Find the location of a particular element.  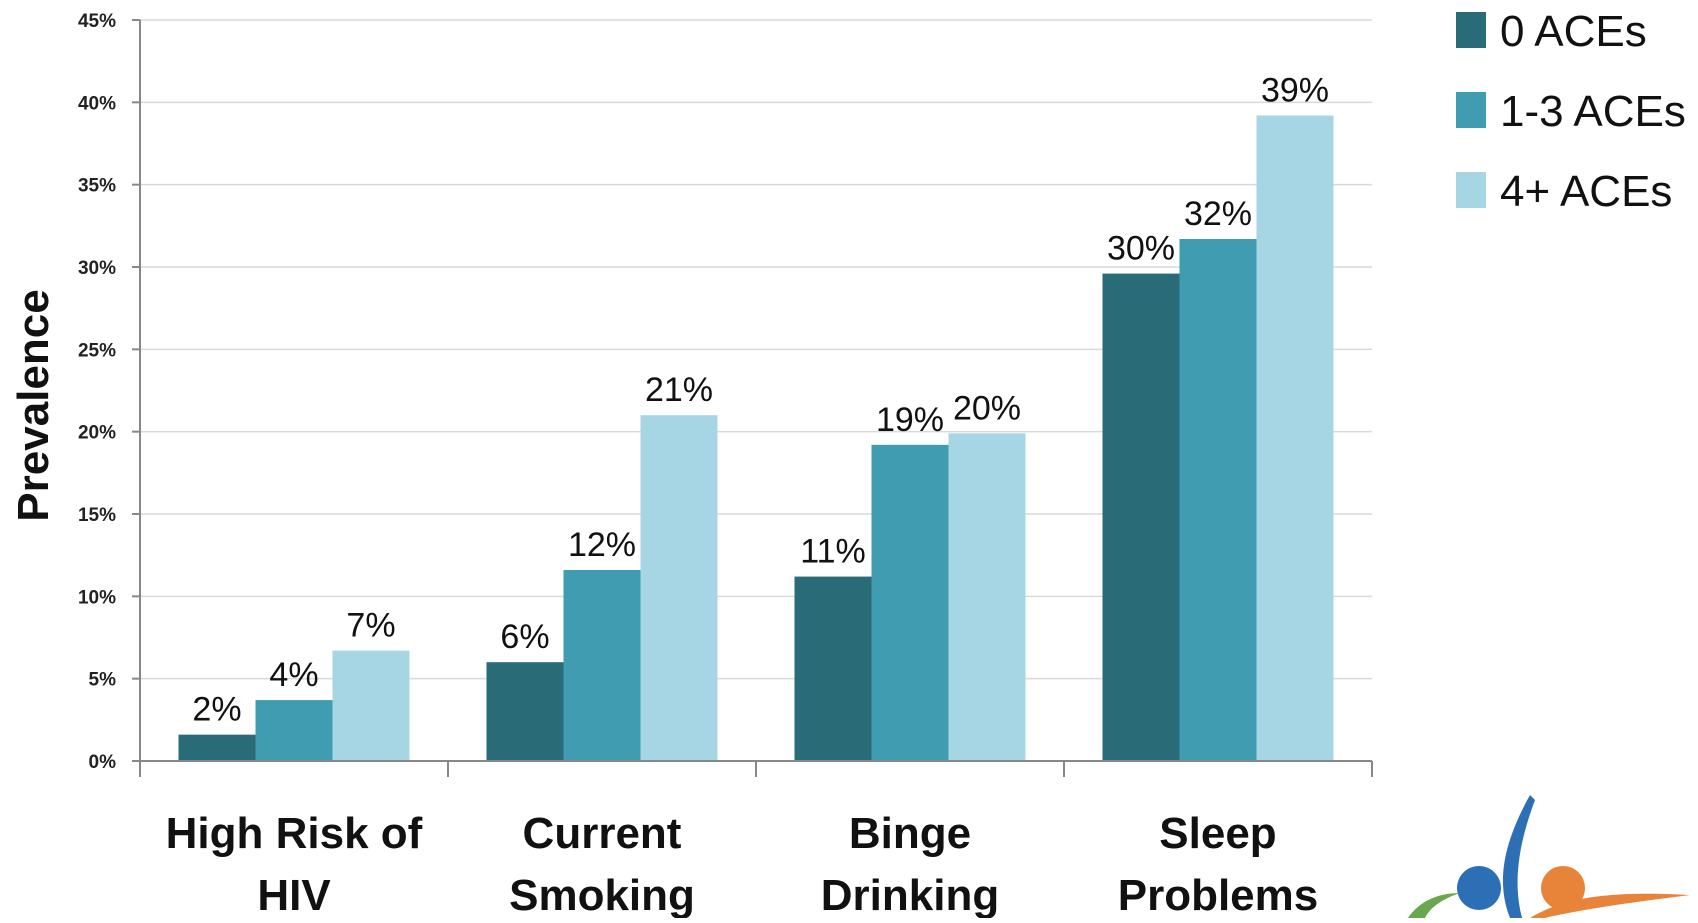

y-tick-label: 0% is located at coordinates (103, 762).